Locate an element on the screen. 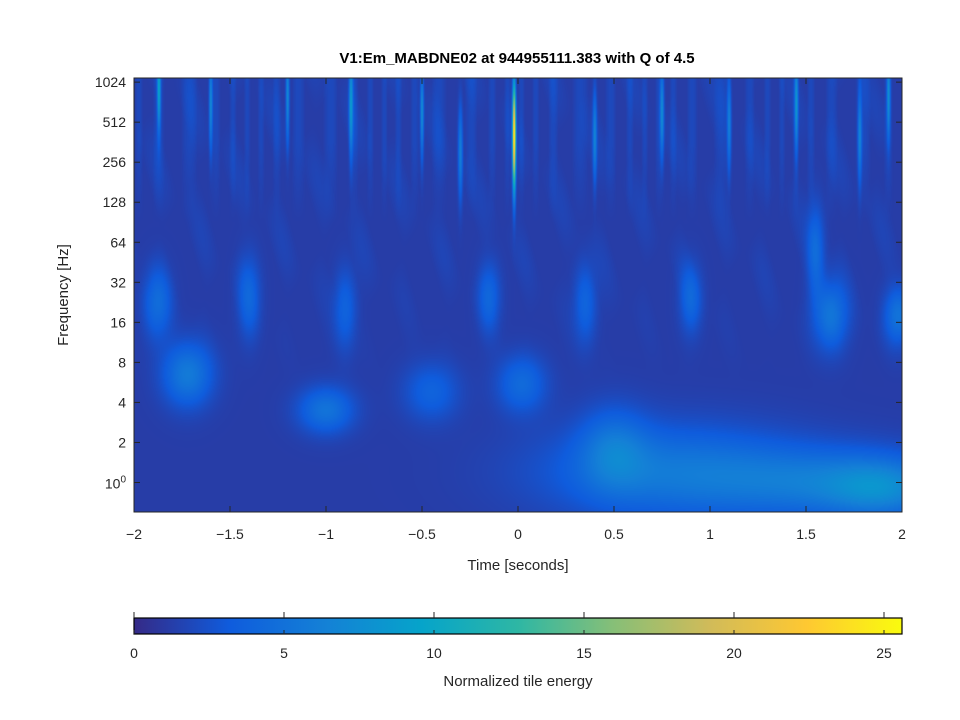  y-tick-label: 16 is located at coordinates (118, 322).